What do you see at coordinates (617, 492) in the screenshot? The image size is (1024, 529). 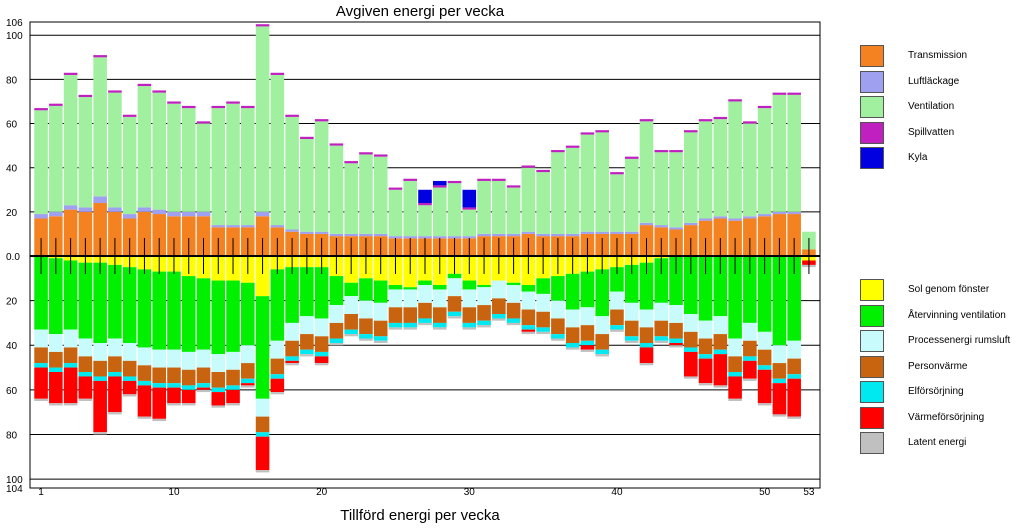 I see `x-tick-label: 40` at bounding box center [617, 492].